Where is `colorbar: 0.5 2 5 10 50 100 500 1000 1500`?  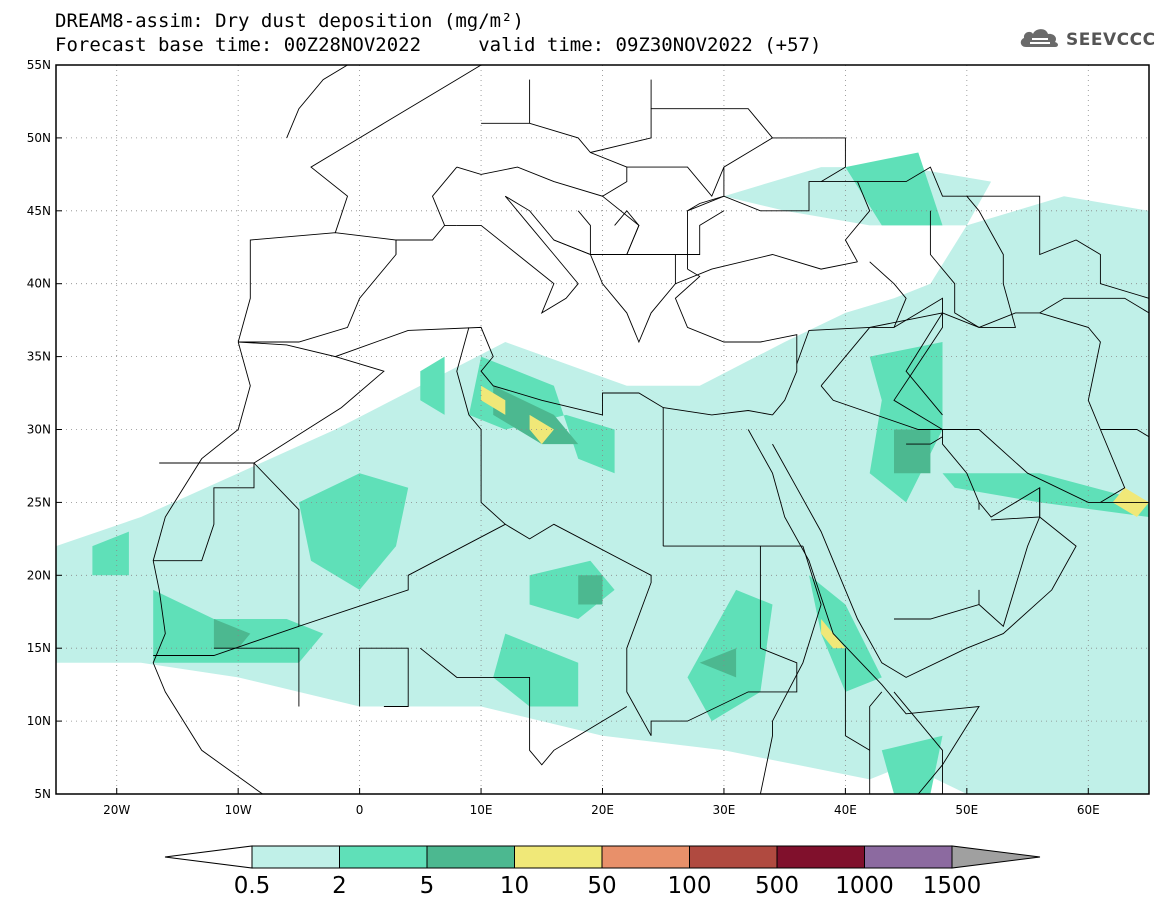
colorbar: 0.5 2 5 10 50 100 500 1000 1500 is located at coordinates (602, 872).